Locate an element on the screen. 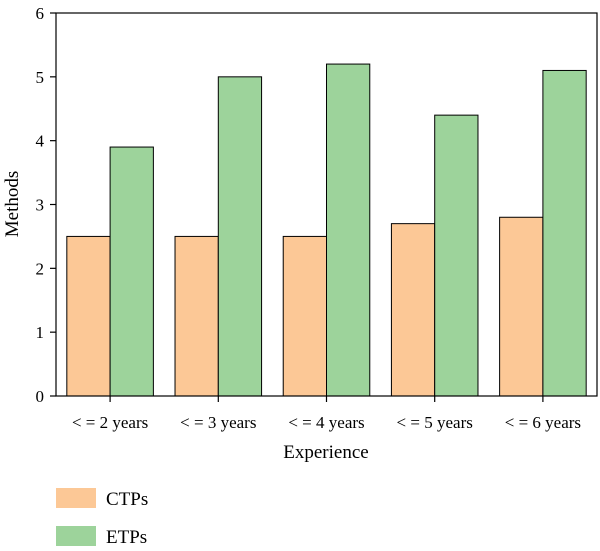 The width and height of the screenshot is (600, 551). y-tick-label: 6 is located at coordinates (40, 13).